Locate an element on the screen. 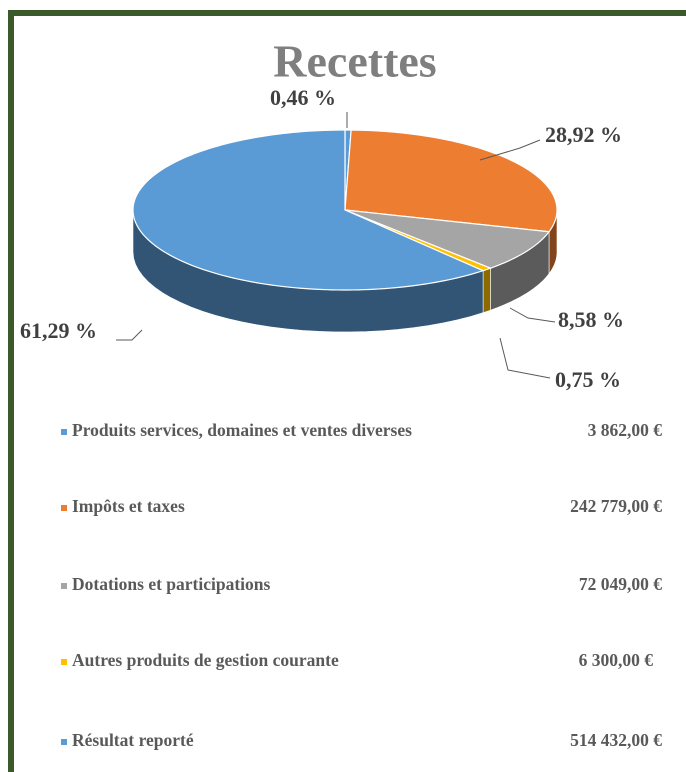  amount: 514 432,00 € is located at coordinates (616, 740).